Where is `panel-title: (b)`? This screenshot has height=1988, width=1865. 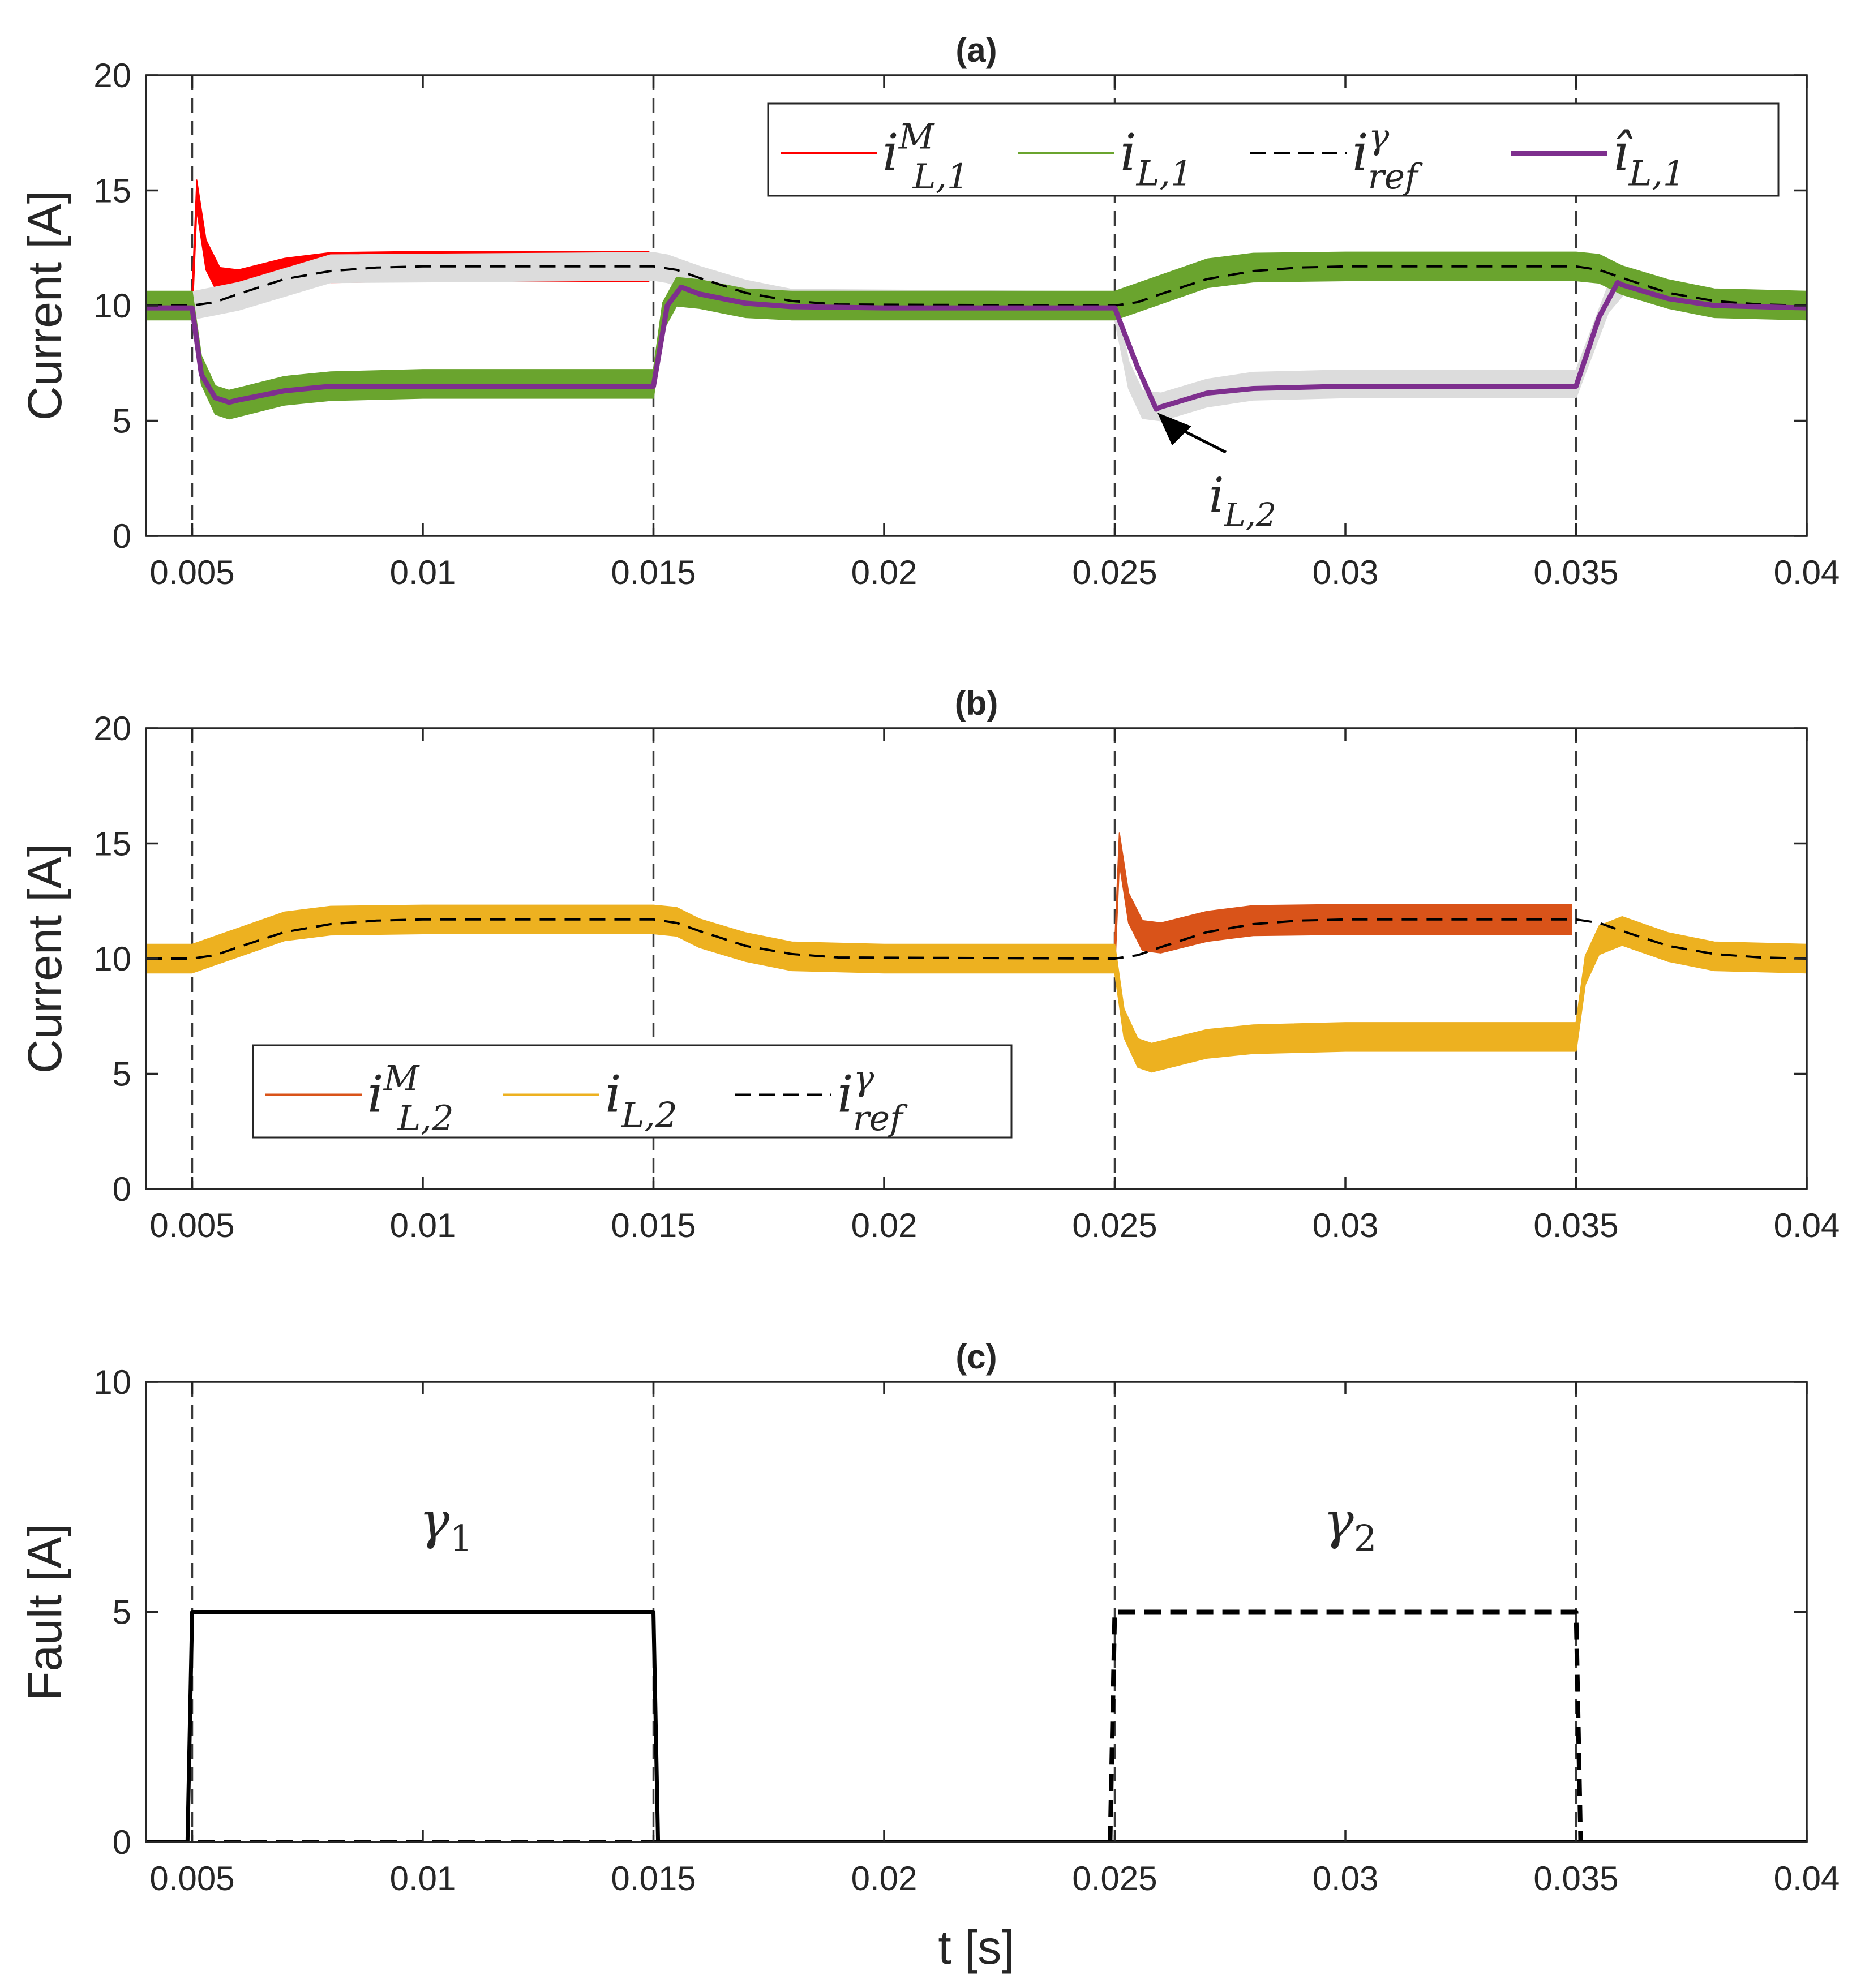
panel-title: (b) is located at coordinates (977, 703).